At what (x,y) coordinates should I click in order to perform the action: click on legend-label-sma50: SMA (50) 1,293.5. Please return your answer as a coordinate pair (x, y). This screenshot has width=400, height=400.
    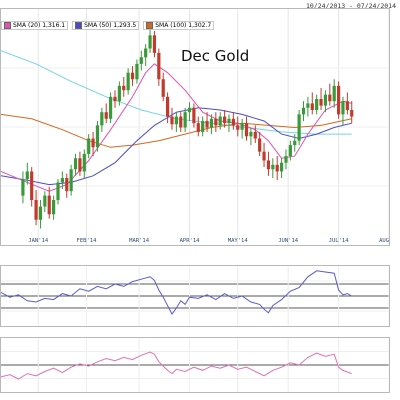
    Looking at the image, I should click on (110, 25).